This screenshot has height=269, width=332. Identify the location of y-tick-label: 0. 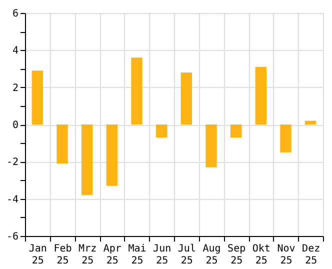
(15, 125).